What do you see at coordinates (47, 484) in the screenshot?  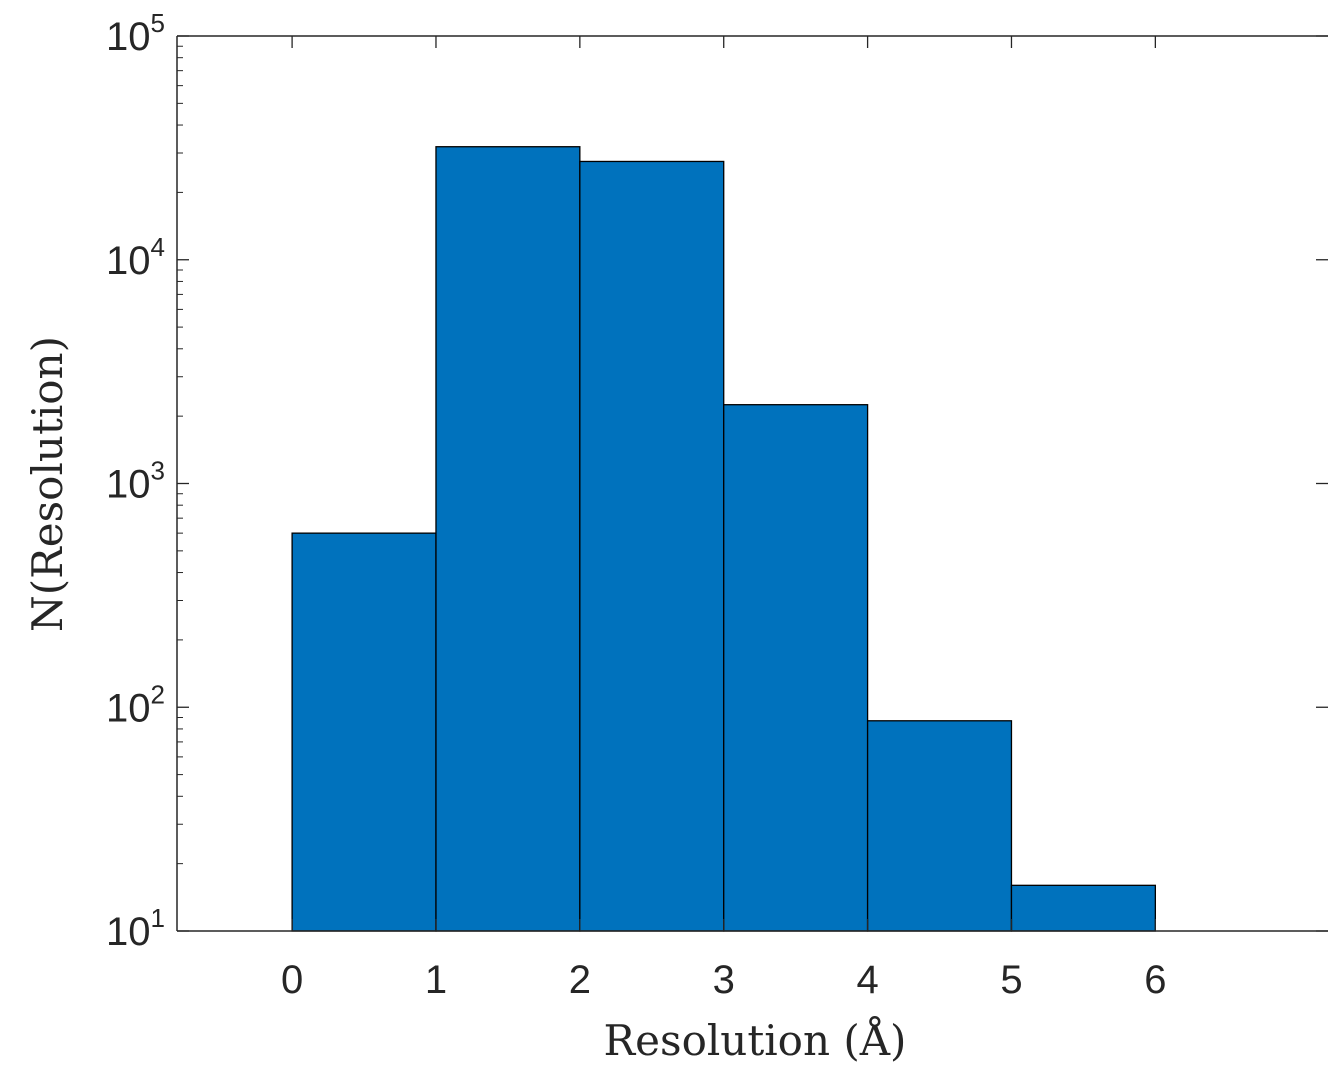 I see `y-axis-title: N(Resolution)` at bounding box center [47, 484].